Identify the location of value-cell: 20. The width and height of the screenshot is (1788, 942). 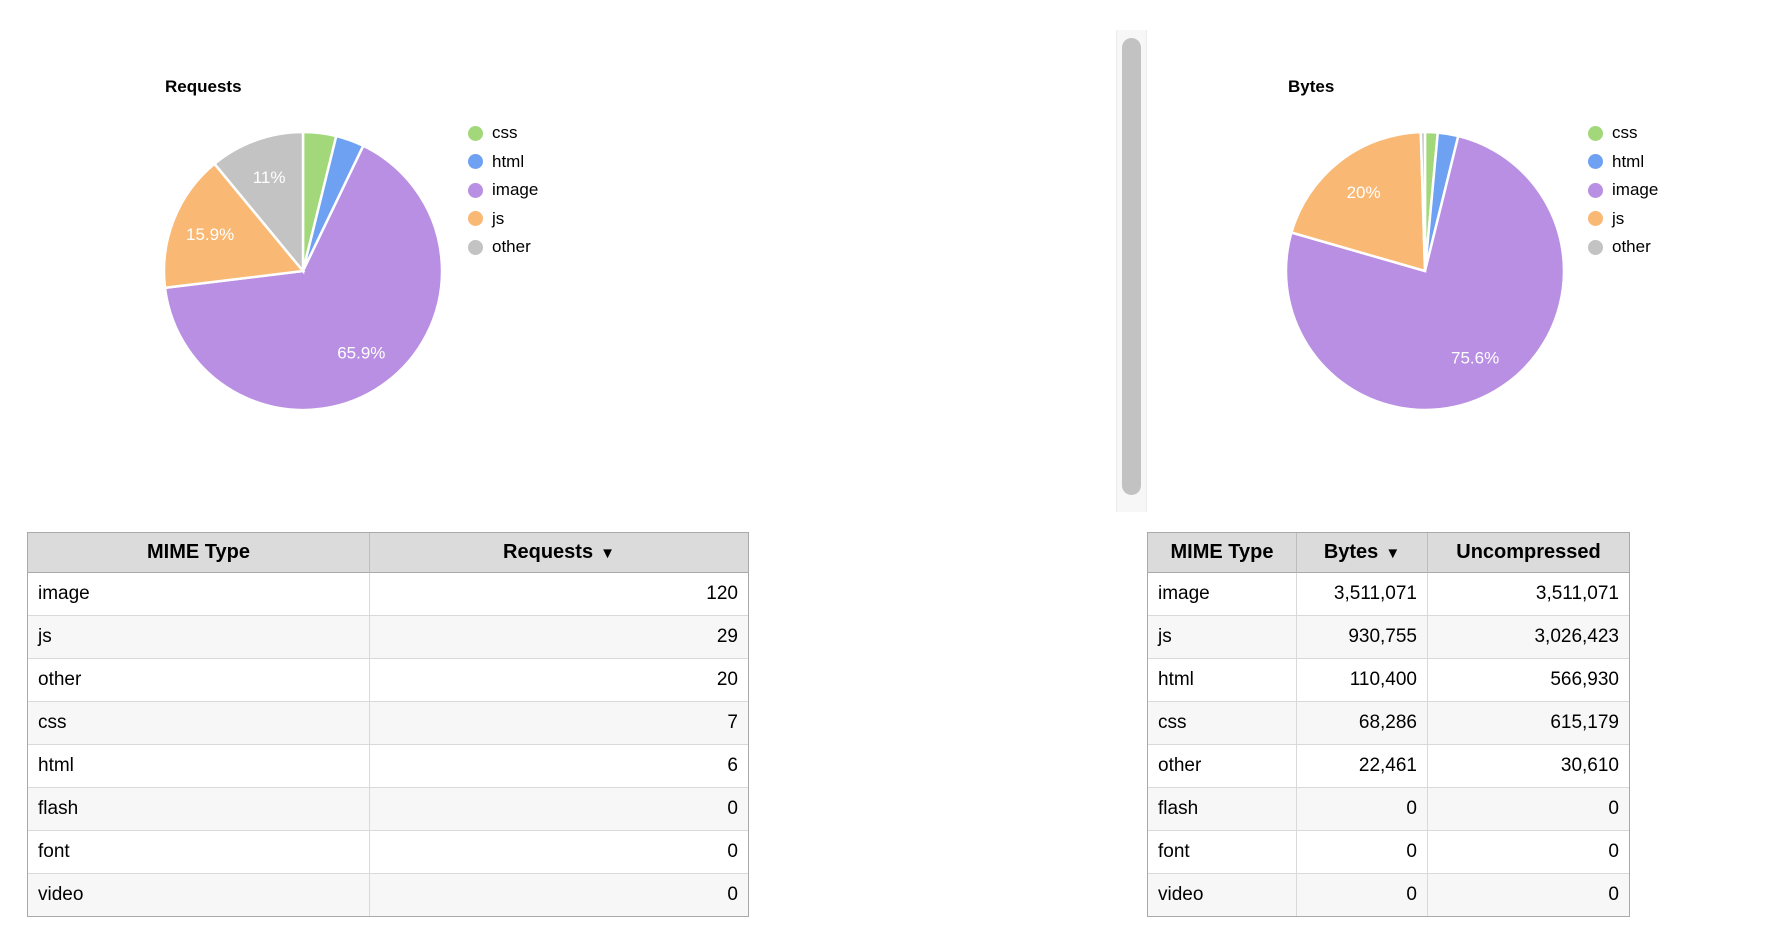
(559, 680).